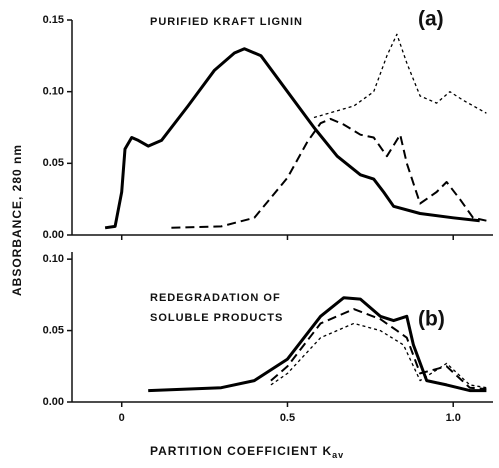 The width and height of the screenshot is (499, 468). I want to click on x-axis-label: PARTITION COEFFICIENT Kav, so click(247, 452).